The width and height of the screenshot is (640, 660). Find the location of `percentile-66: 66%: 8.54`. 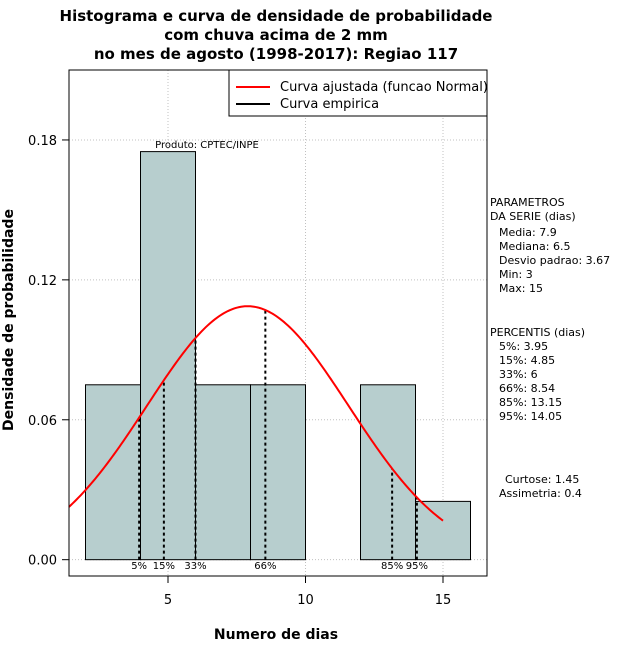

percentile-66: 66%: 8.54 is located at coordinates (527, 388).